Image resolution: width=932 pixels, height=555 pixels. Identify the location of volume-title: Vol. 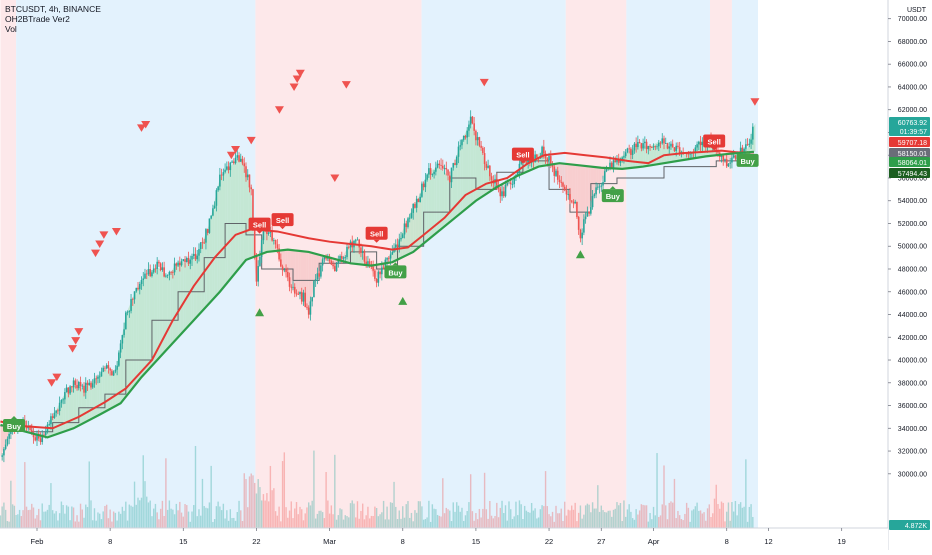
(11, 29).